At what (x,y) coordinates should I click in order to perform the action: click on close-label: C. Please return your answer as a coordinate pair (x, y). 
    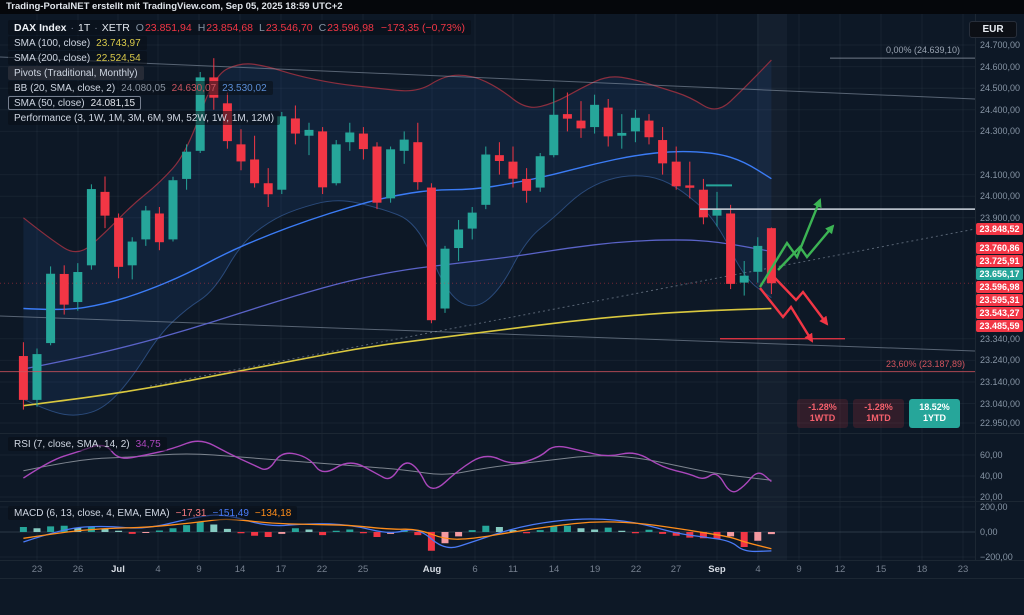
    Looking at the image, I should click on (322, 27).